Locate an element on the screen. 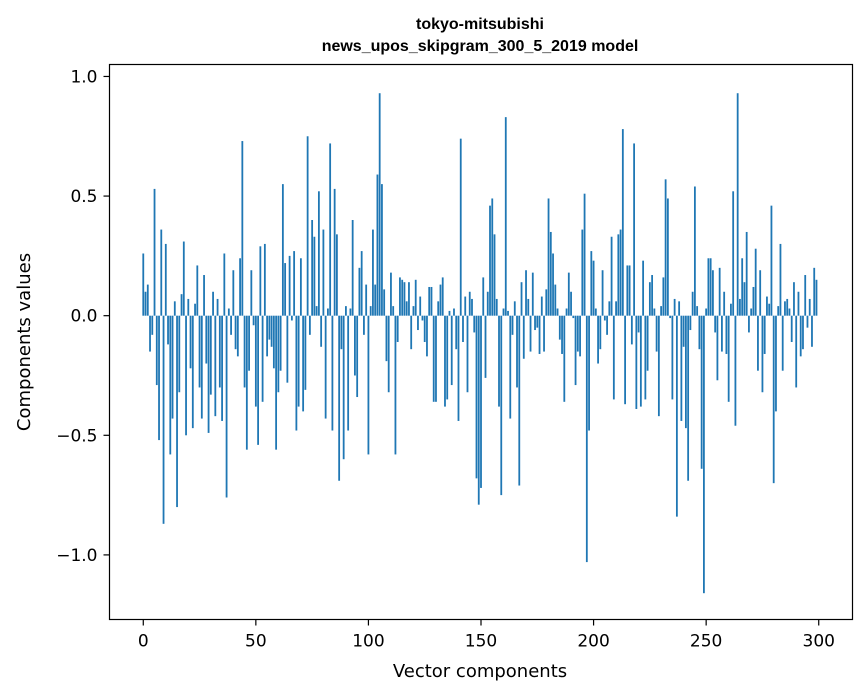 Image resolution: width=867 pixels, height=696 pixels. chart-title: tokyo-mitsubishi is located at coordinates (480, 24).